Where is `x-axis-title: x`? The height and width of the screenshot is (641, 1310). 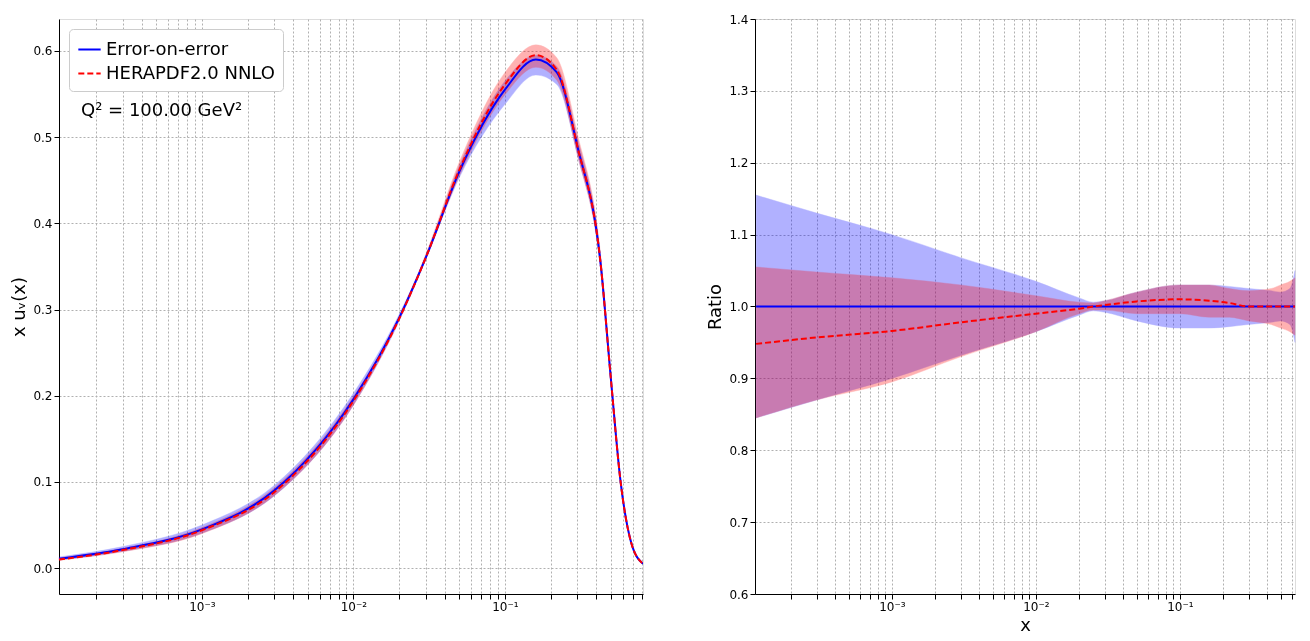 x-axis-title: x is located at coordinates (1026, 624).